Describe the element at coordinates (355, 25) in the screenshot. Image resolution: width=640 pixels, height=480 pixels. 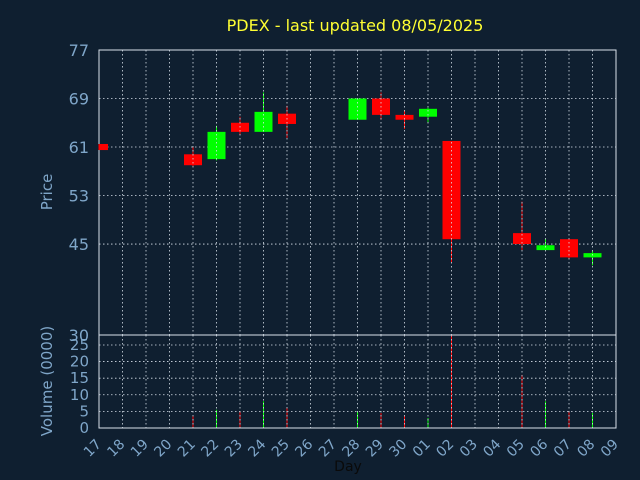
I see `chart-title: PDEX - last updated 08/05/2025` at that location.